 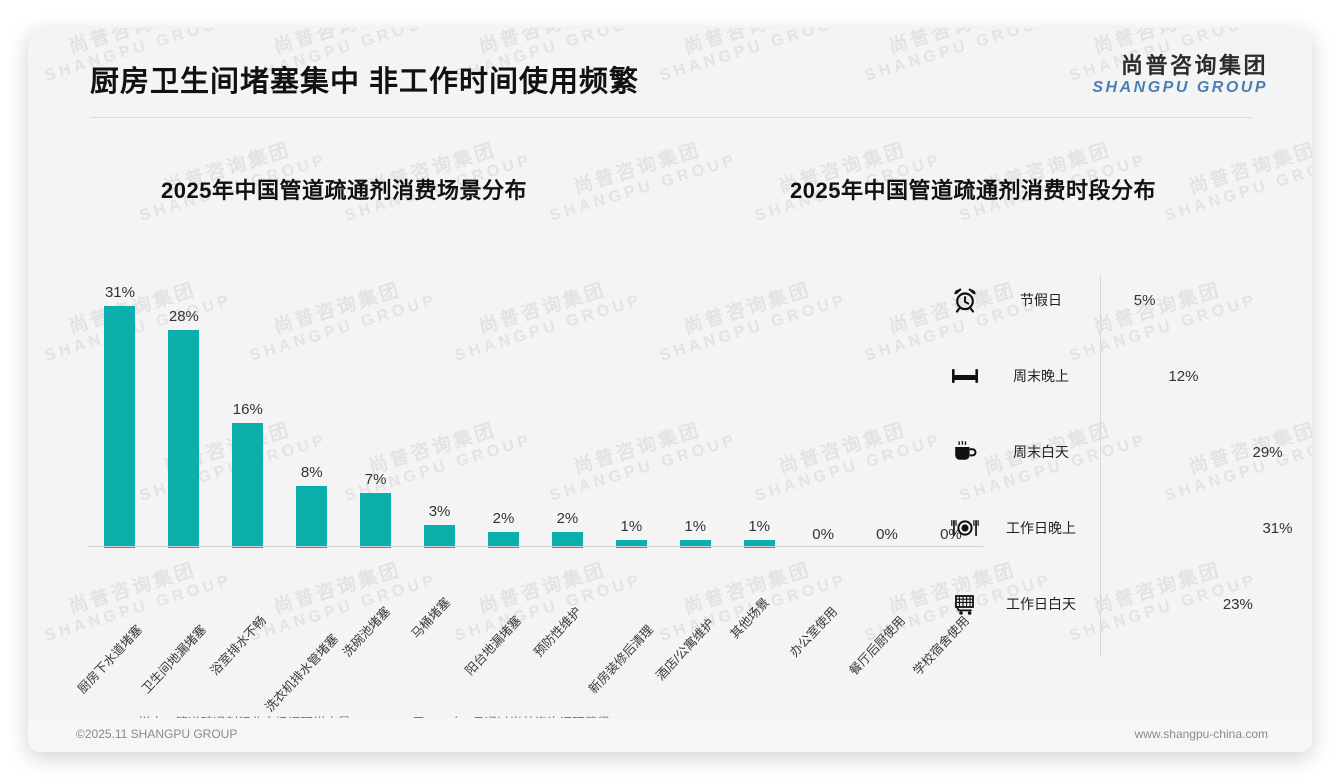 What do you see at coordinates (965, 376) in the screenshot?
I see `bed-icon` at bounding box center [965, 376].